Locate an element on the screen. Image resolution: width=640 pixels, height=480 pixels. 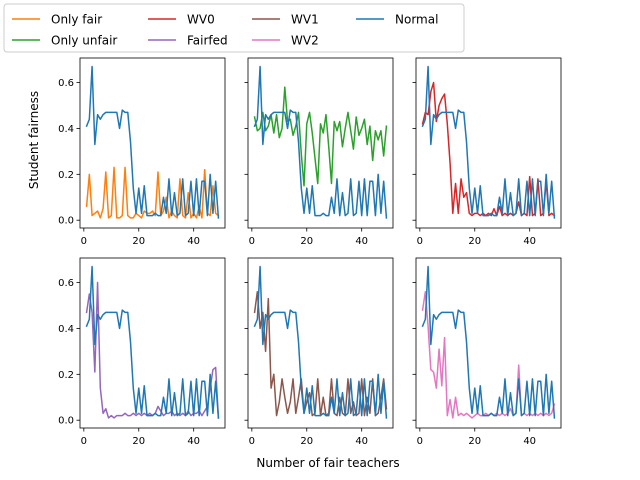
legend-entry-wv2: WV2 is located at coordinates (285, 41).